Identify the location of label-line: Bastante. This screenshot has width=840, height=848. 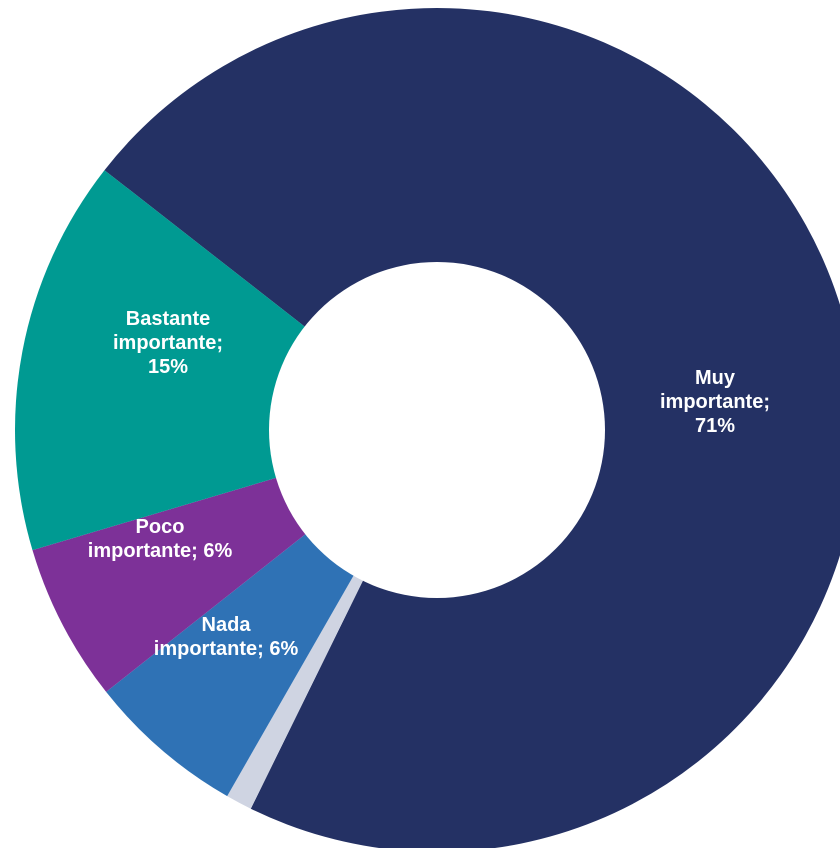
(168, 319).